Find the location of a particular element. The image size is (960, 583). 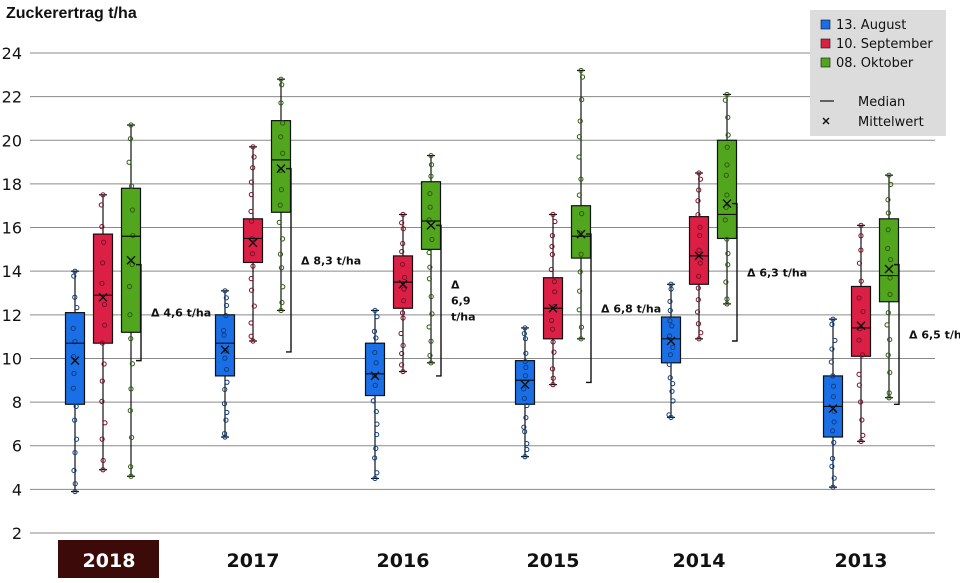

delta-annotation-2015: Δ 6,8 t/ha is located at coordinates (623, 308).